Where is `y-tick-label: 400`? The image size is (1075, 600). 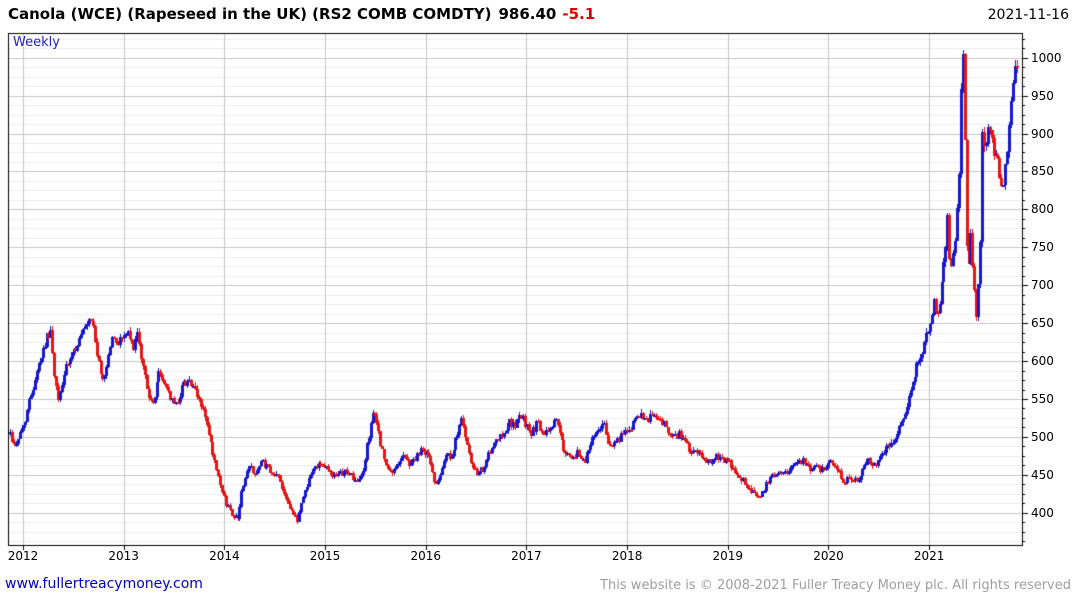 y-tick-label: 400 is located at coordinates (1042, 512).